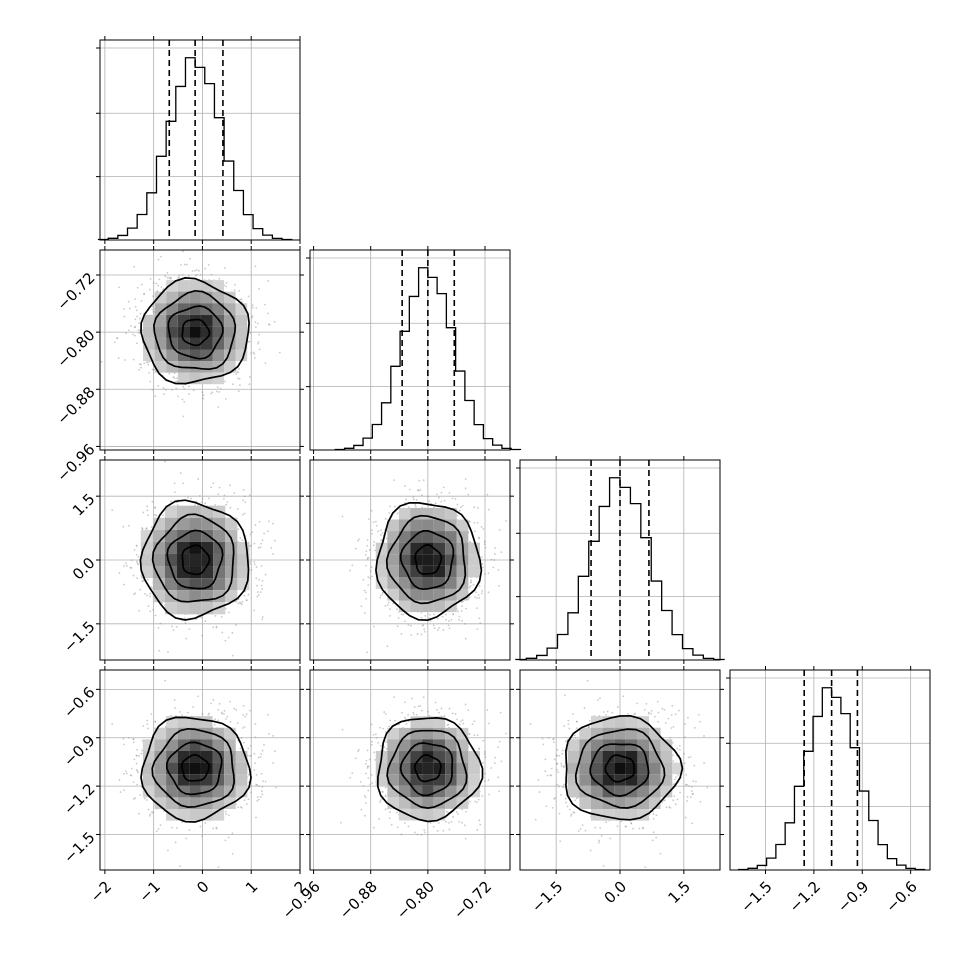 The width and height of the screenshot is (970, 970). Describe the element at coordinates (75, 291) in the screenshot. I see `y-tick-label: −0.72` at that location.